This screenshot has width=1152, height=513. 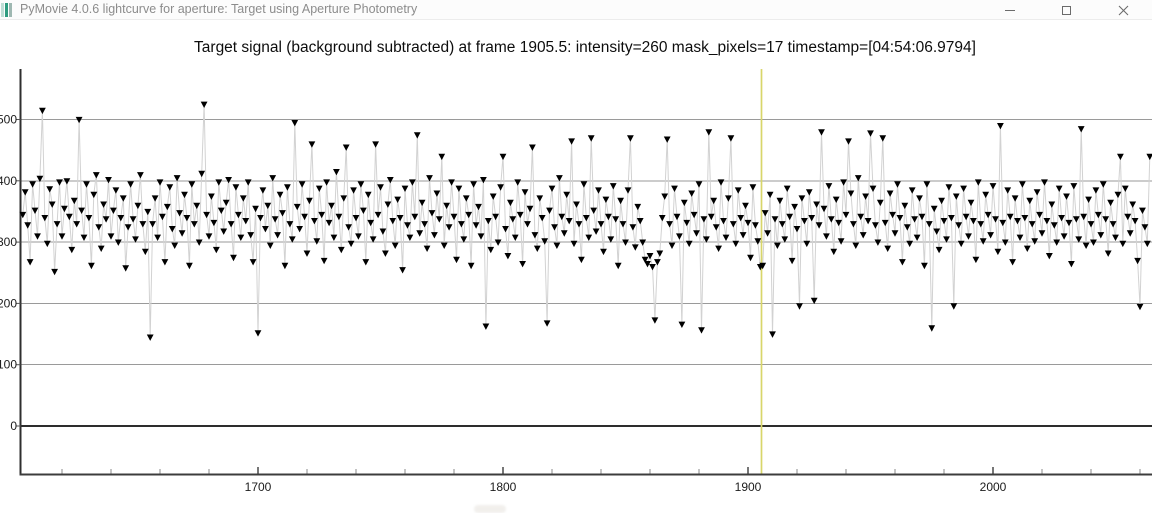 What do you see at coordinates (8, 365) in the screenshot?
I see `y-tick-label: 100` at bounding box center [8, 365].